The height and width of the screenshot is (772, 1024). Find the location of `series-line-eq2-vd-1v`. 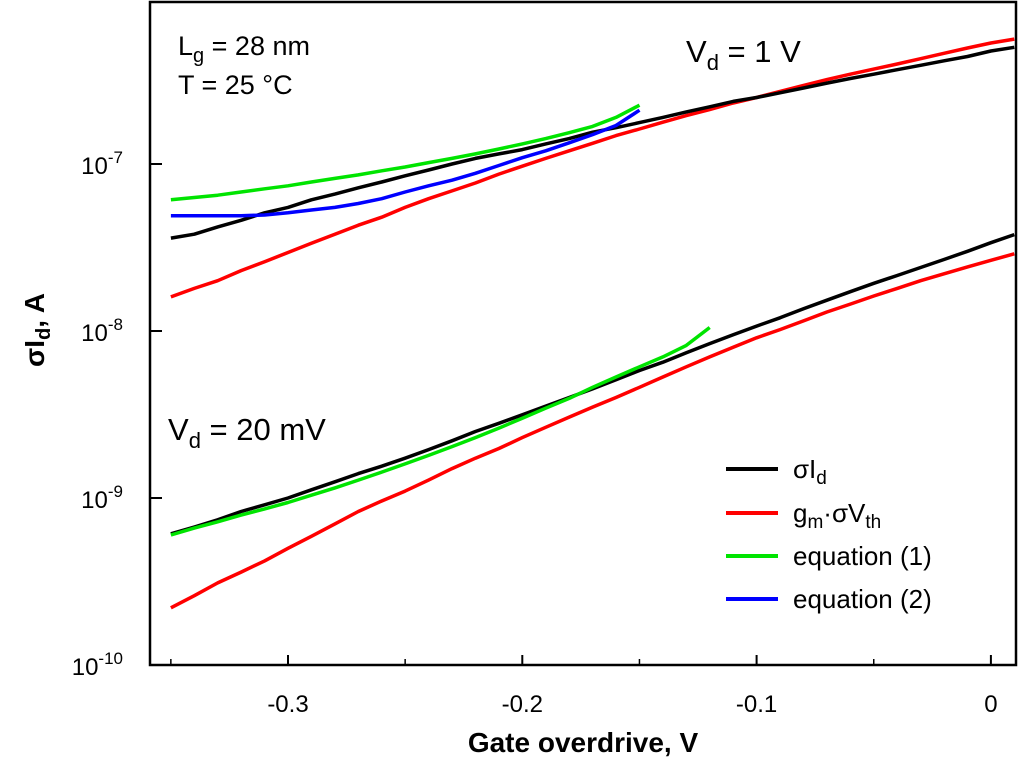

series-line-eq2-vd-1v is located at coordinates (405, 163).